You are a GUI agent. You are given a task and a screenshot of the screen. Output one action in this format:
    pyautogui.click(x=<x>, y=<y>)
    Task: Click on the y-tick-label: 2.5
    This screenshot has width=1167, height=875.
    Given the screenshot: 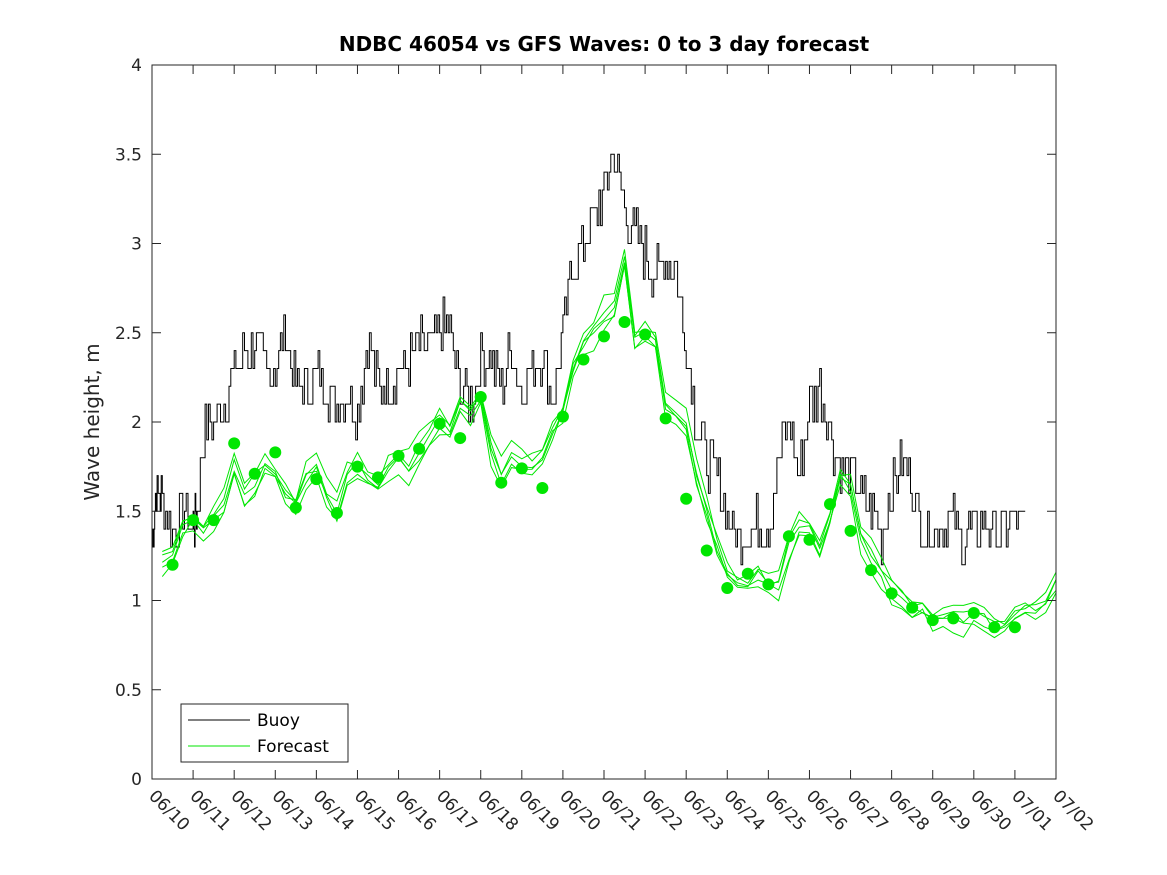 What is the action you would take?
    pyautogui.click(x=128, y=334)
    